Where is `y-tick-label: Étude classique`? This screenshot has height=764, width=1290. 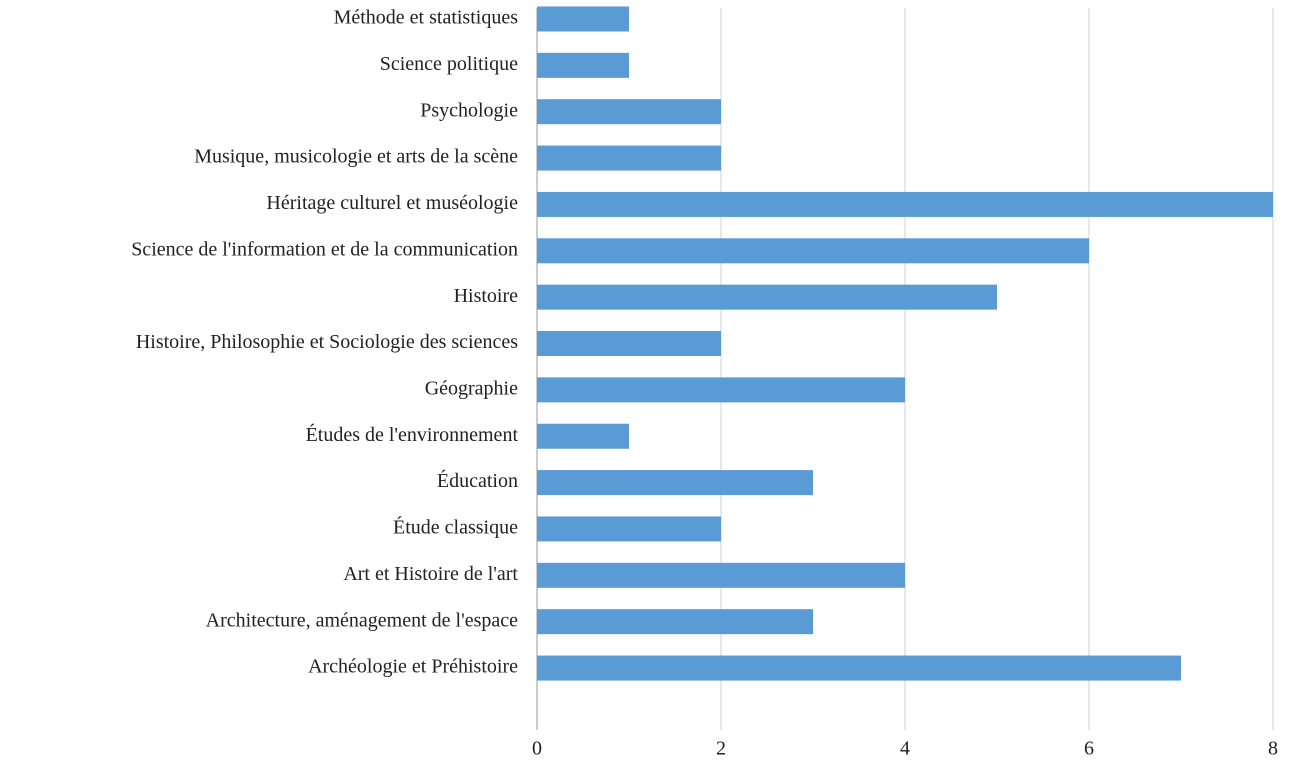
y-tick-label: Étude classique is located at coordinates (455, 527).